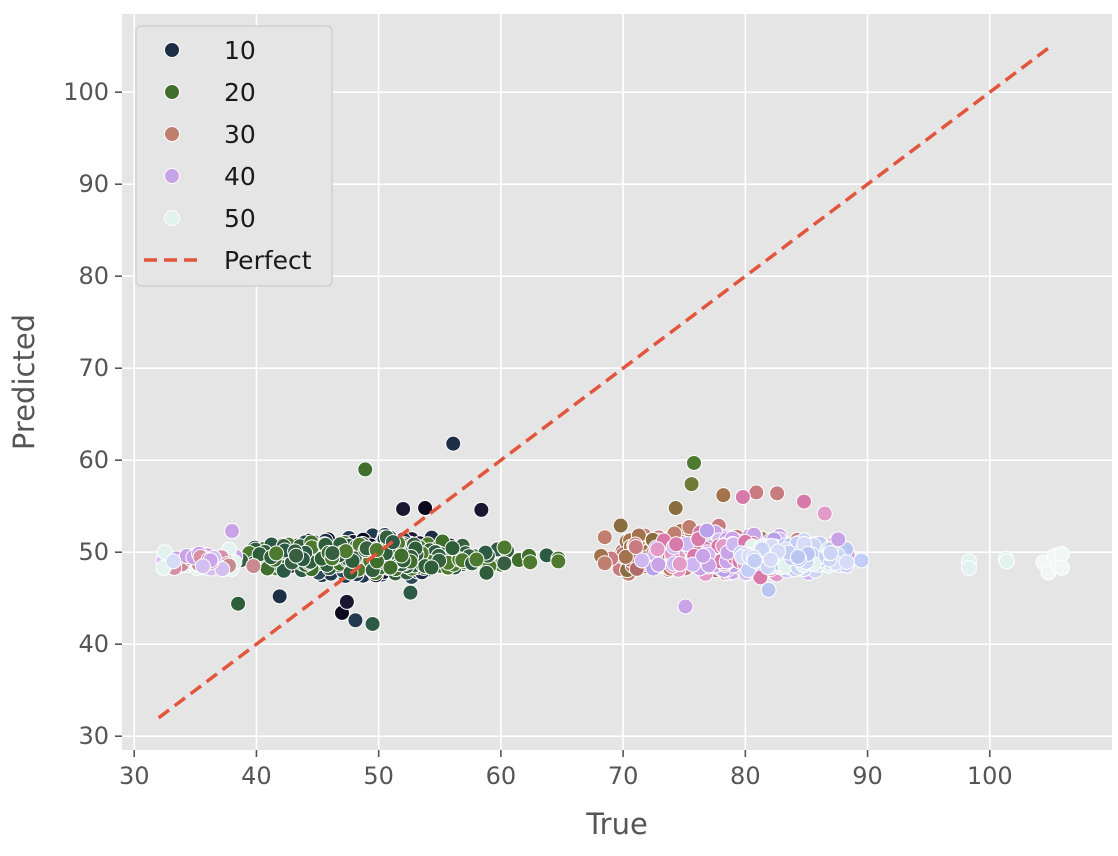 This screenshot has height=856, width=1118. Describe the element at coordinates (240, 134) in the screenshot. I see `legend-label: 30` at that location.